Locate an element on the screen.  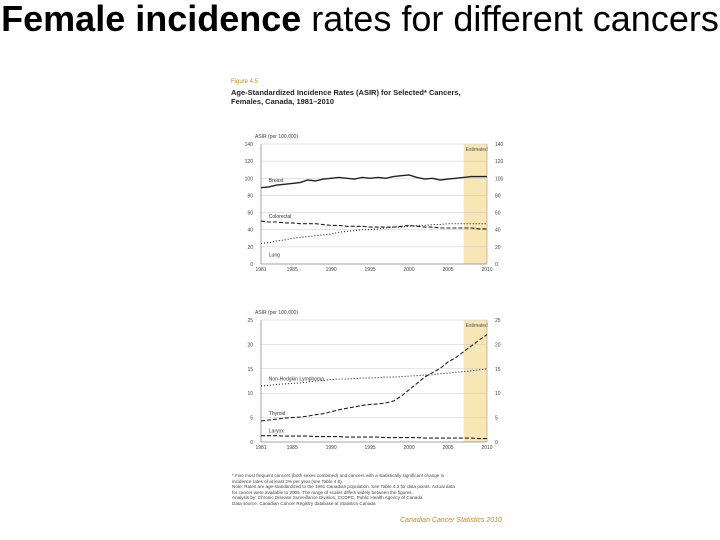
y-tick-label-right: 60 is located at coordinates (498, 214).